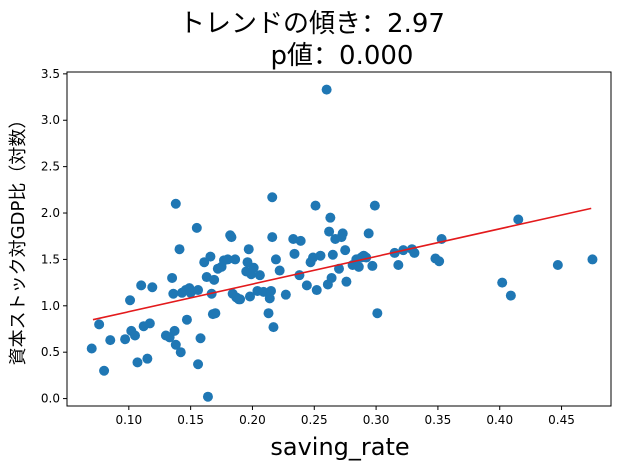  I want to click on chart-title-line-1: トレンドの傾き：2.97, so click(312, 24).